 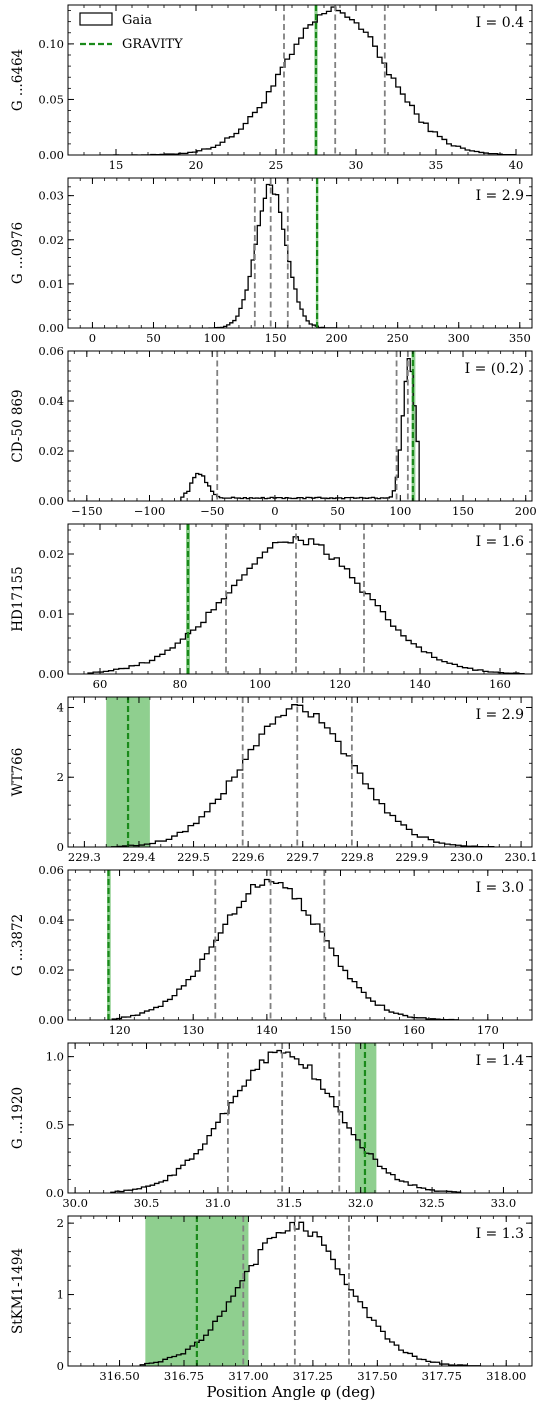 I want to click on y-tick-label: 0.04, so click(x=51, y=401).